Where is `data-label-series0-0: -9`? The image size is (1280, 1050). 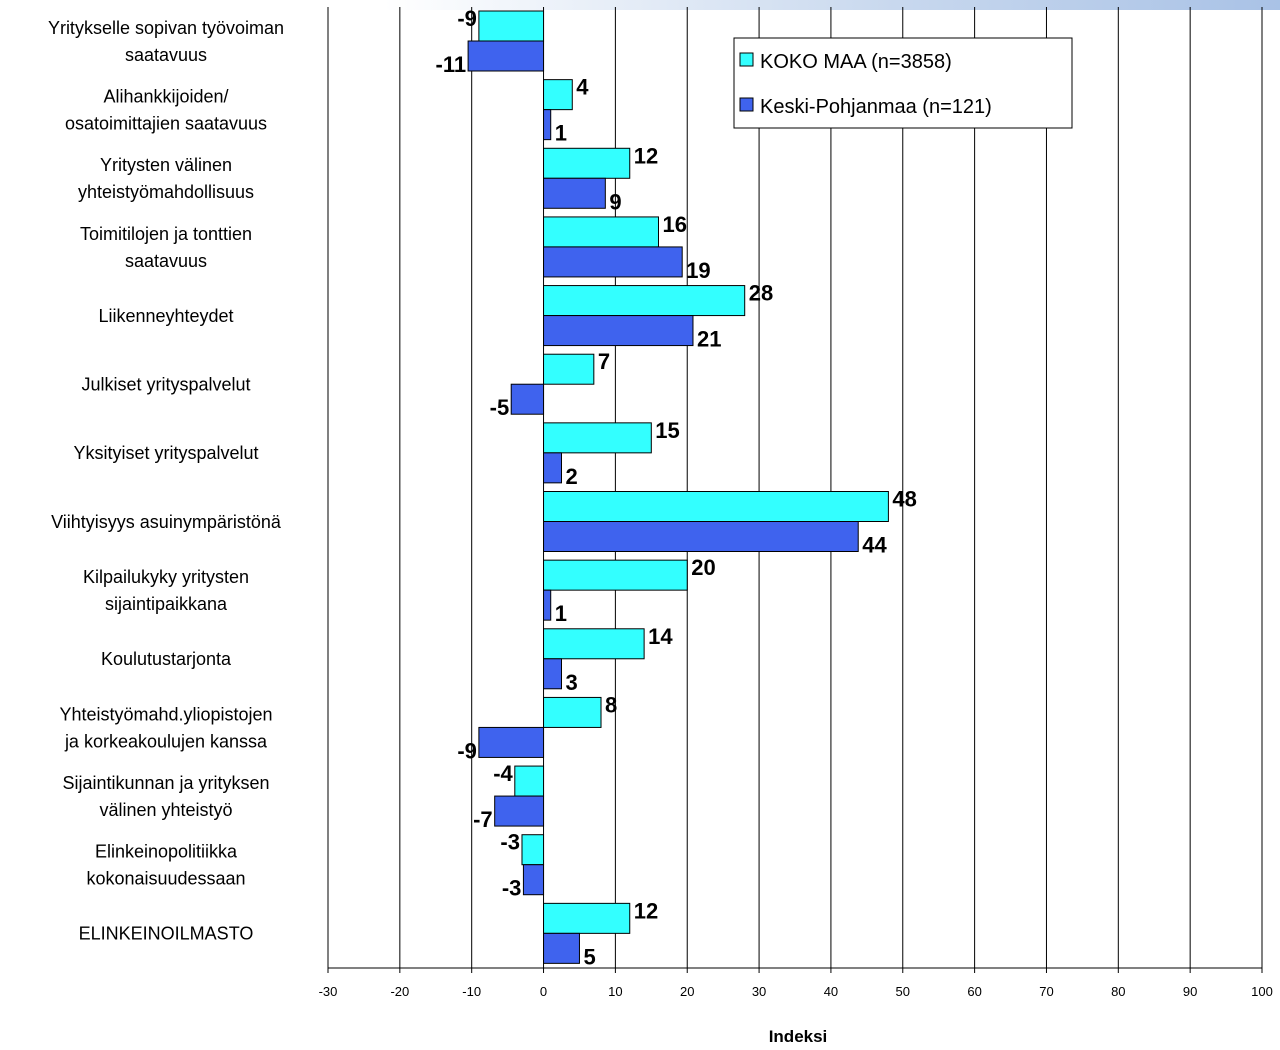 data-label-series0-0: -9 is located at coordinates (467, 18).